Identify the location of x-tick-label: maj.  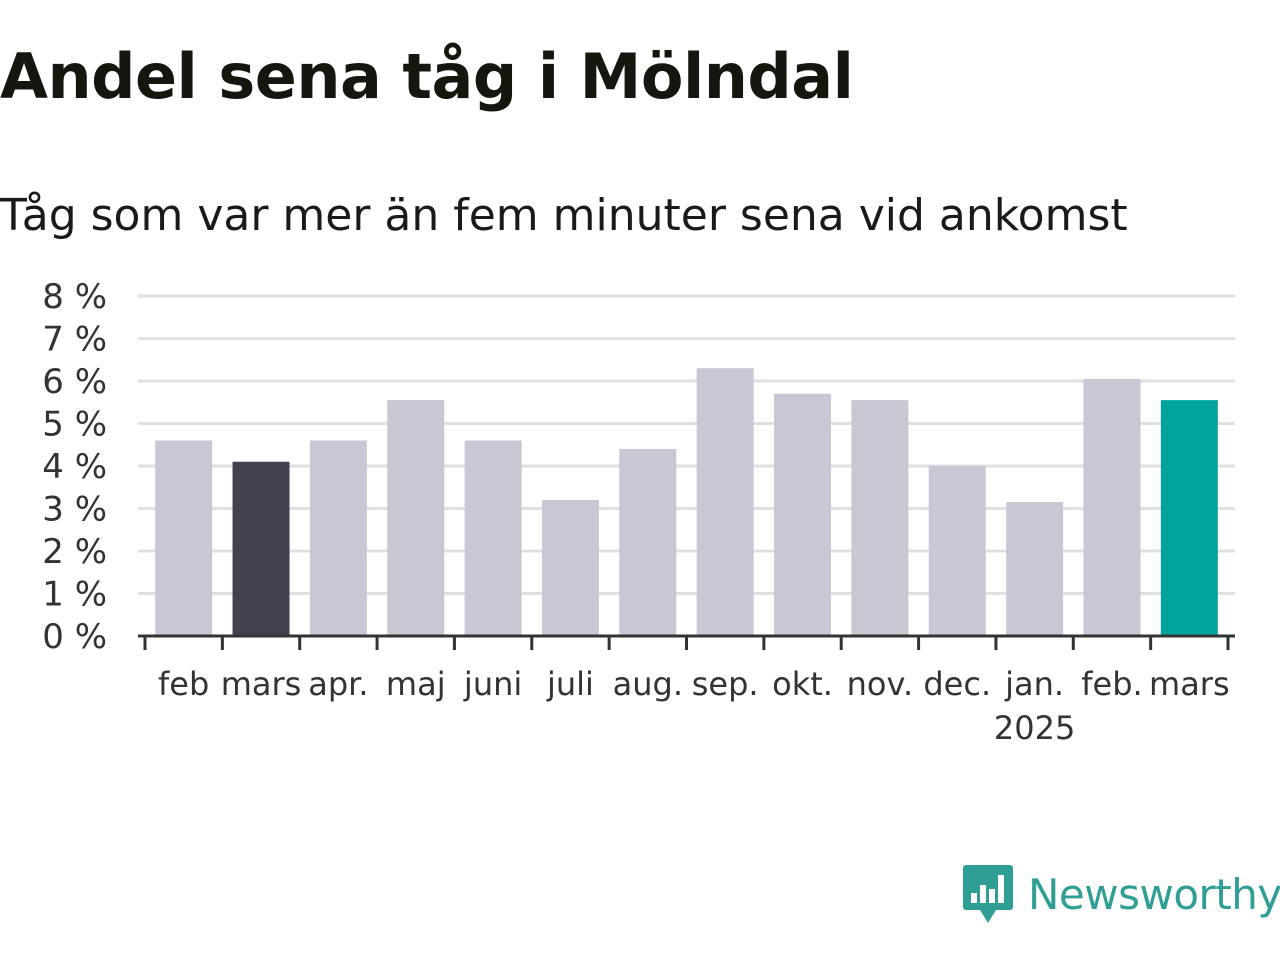
(416, 684).